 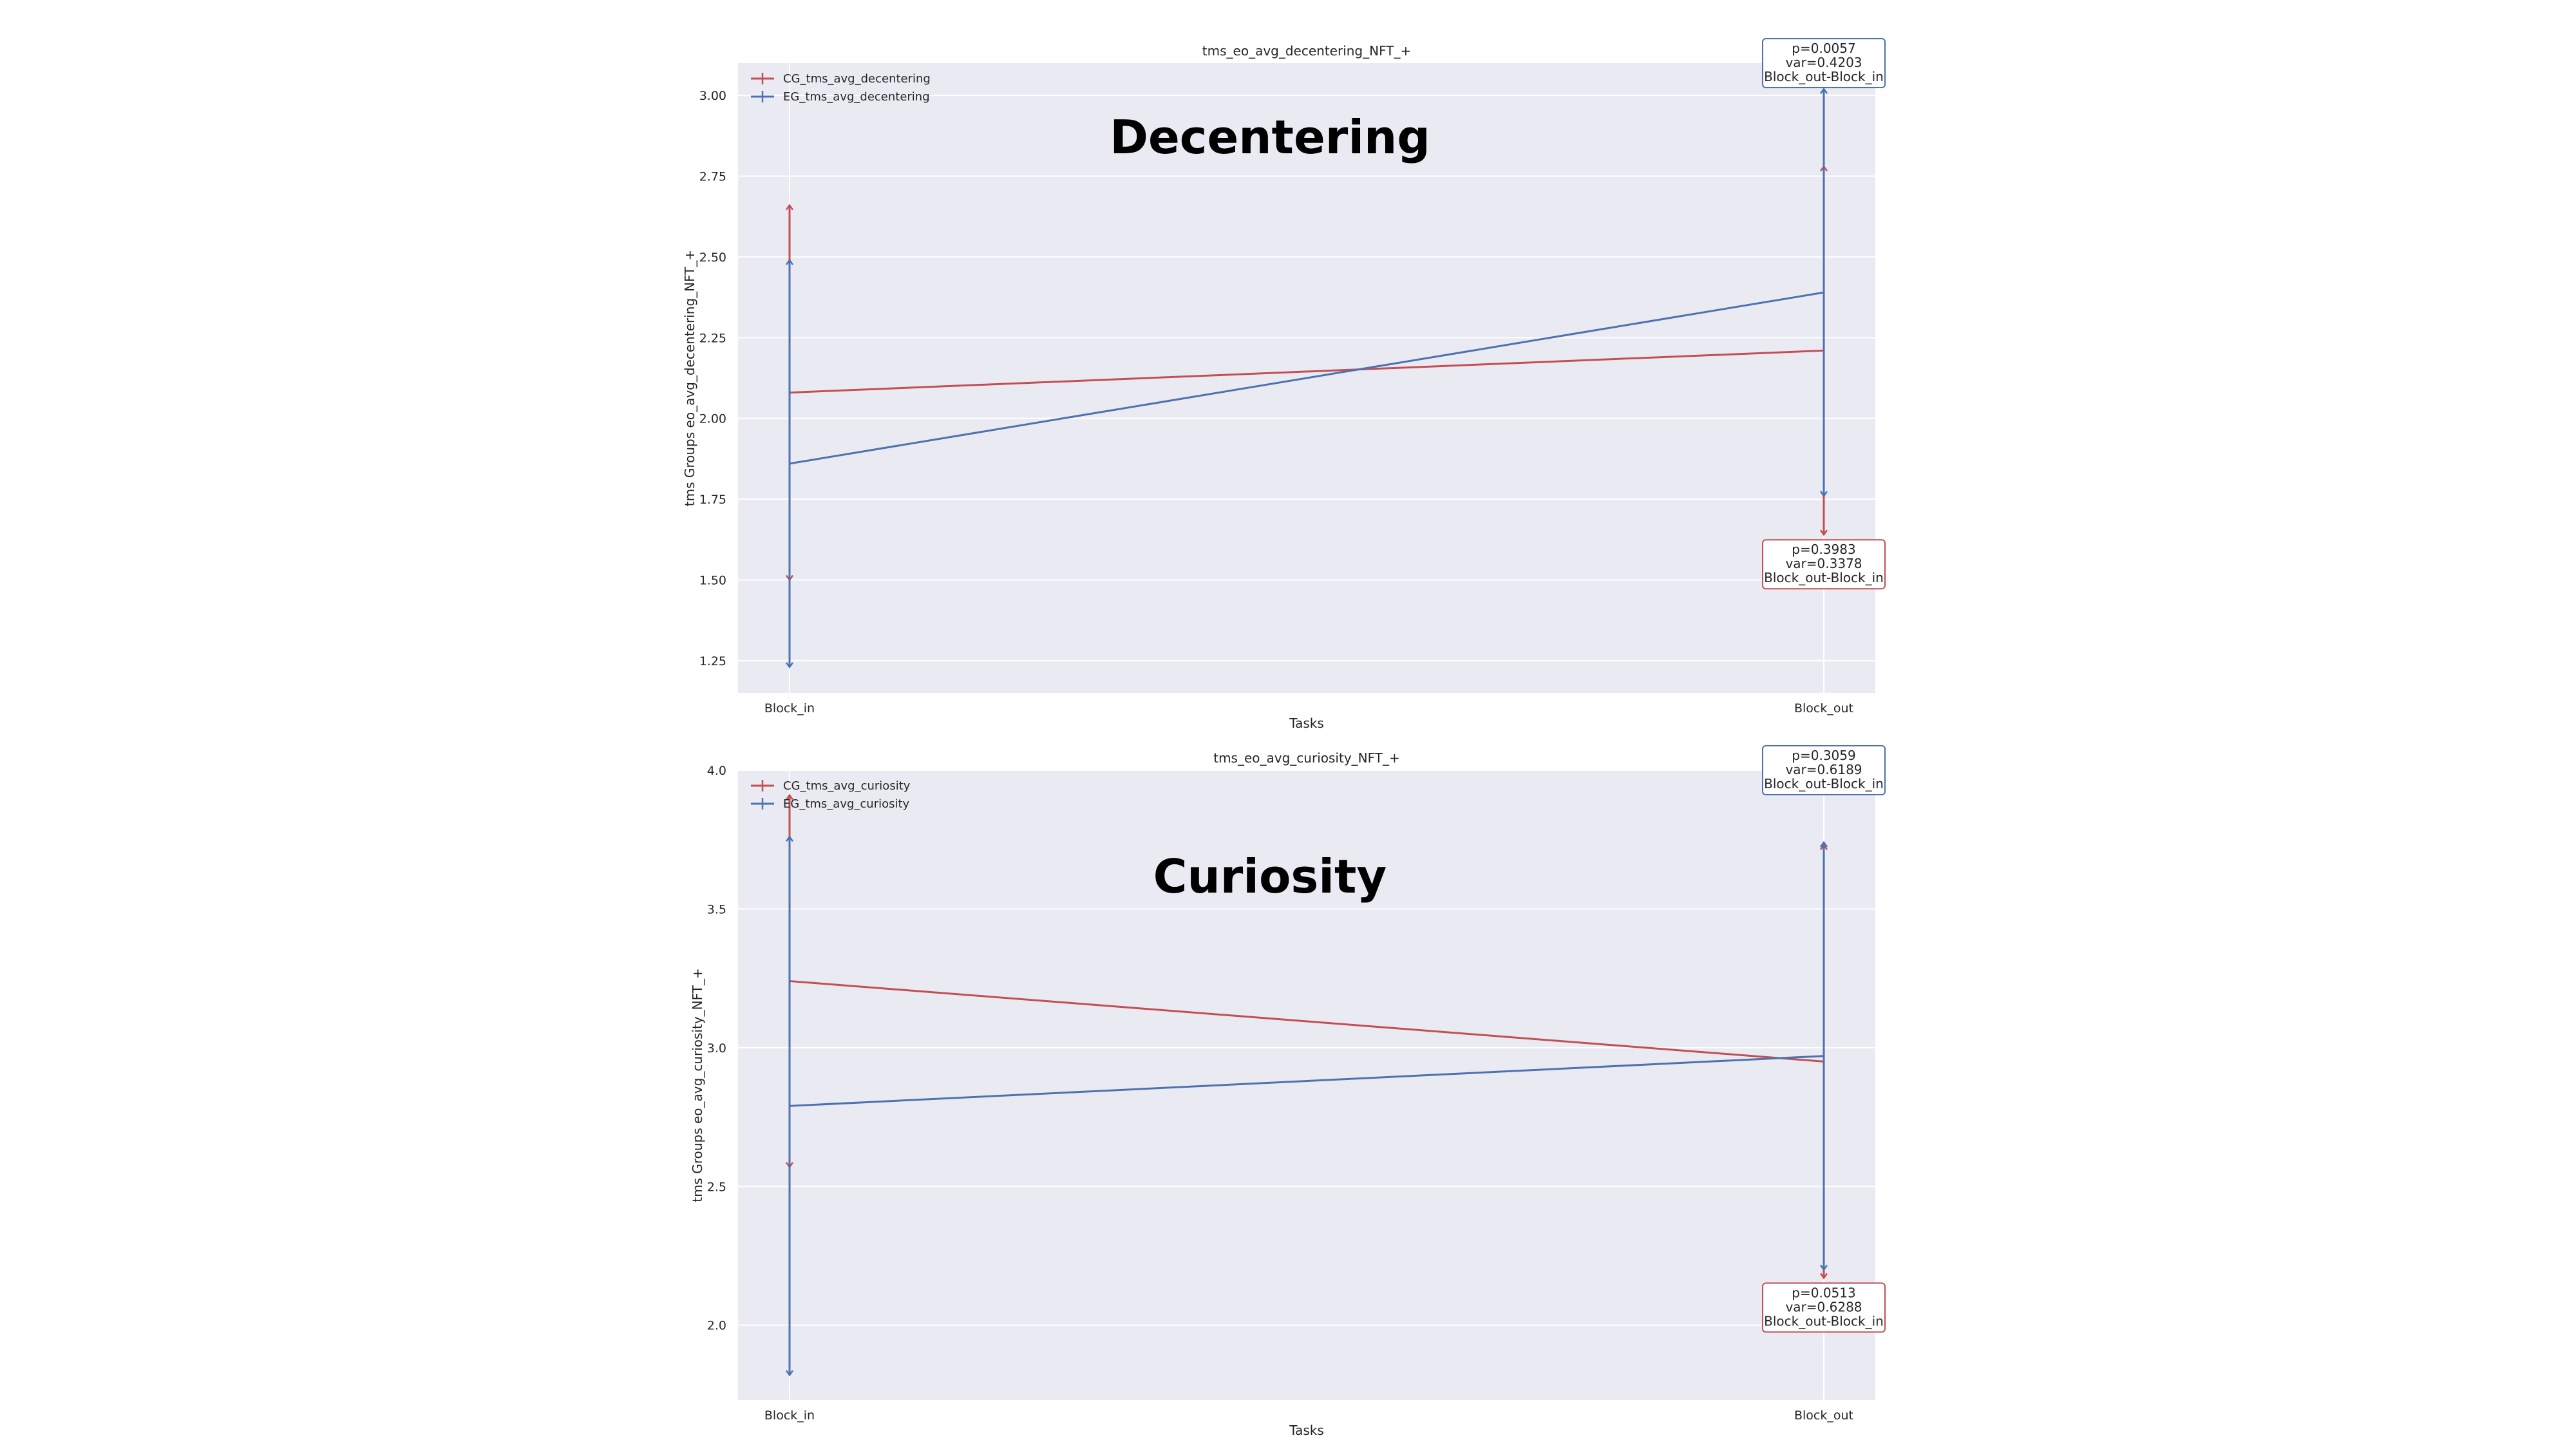 What do you see at coordinates (713, 96) in the screenshot?
I see `y-tick-label: 3.00` at bounding box center [713, 96].